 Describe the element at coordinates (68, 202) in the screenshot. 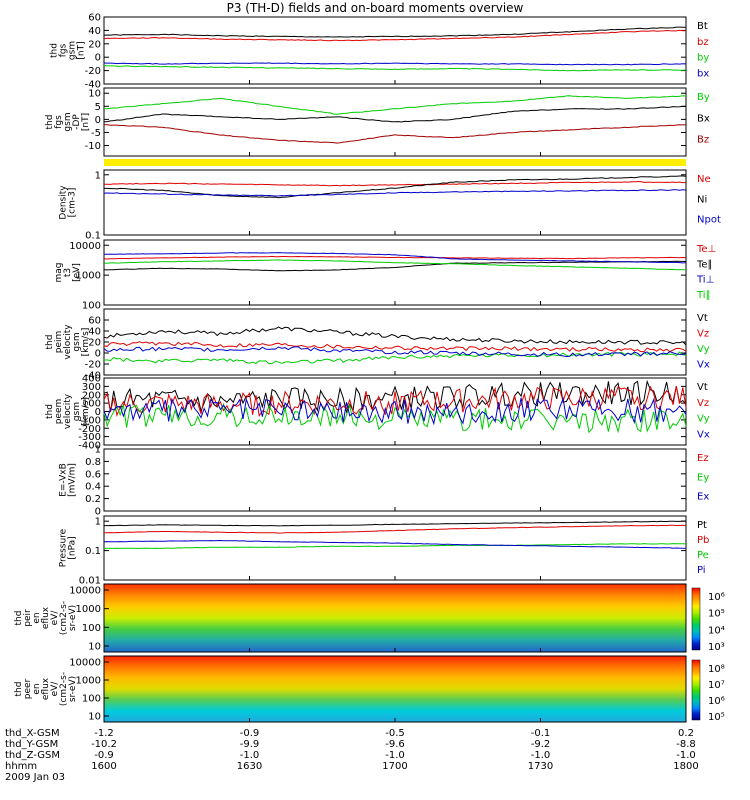

I see `y-axis-label-density: Density[cm-3]` at that location.